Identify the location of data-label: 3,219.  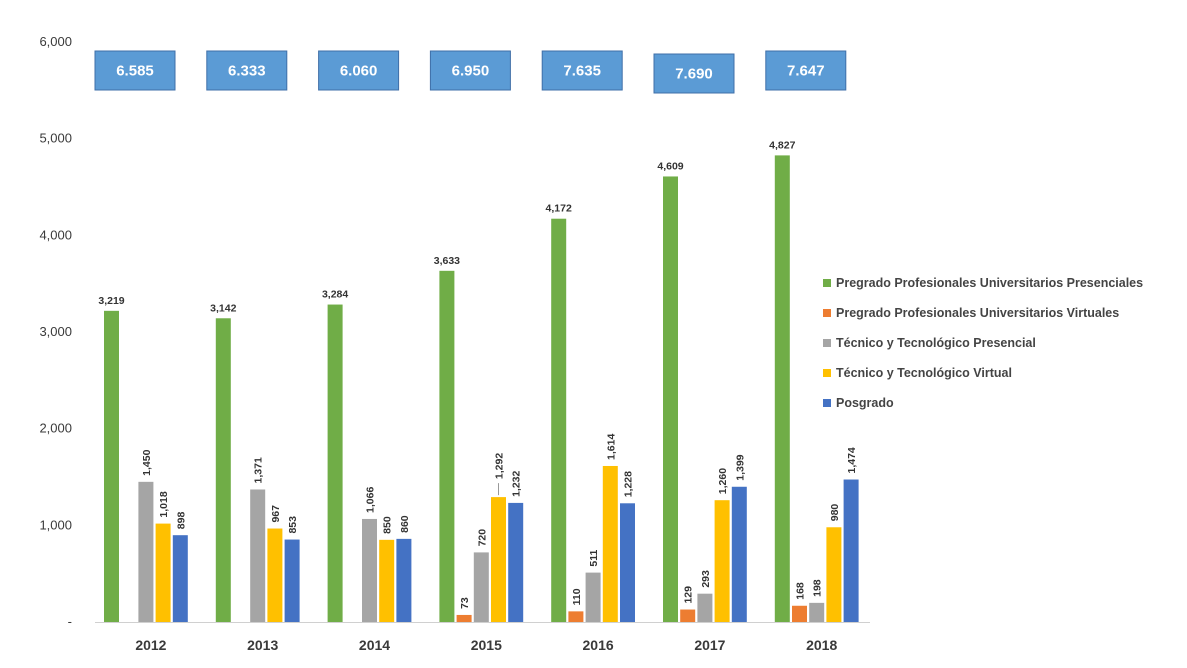
(111, 301).